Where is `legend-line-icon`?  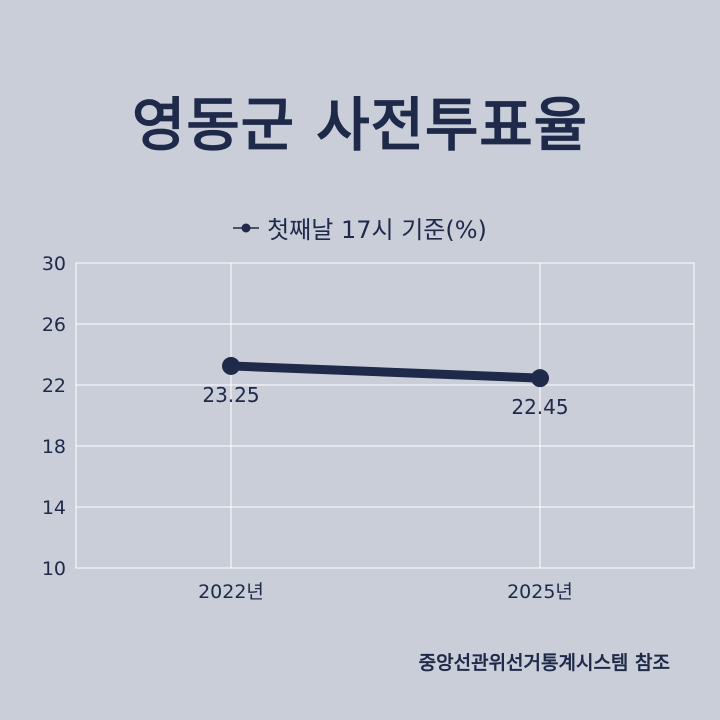 legend-line-icon is located at coordinates (246, 227).